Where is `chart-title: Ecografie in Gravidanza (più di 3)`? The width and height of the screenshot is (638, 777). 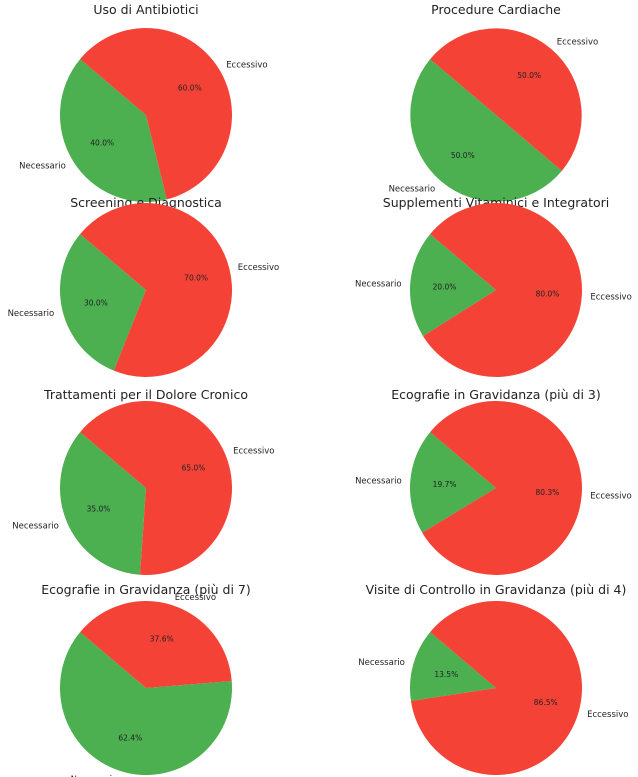 chart-title: Ecografie in Gravidanza (più di 3) is located at coordinates (496, 394).